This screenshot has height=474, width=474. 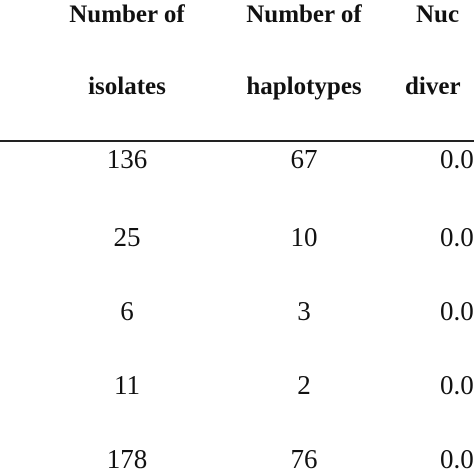 What do you see at coordinates (304, 459) in the screenshot?
I see `table-cell-haplotypes: 76` at bounding box center [304, 459].